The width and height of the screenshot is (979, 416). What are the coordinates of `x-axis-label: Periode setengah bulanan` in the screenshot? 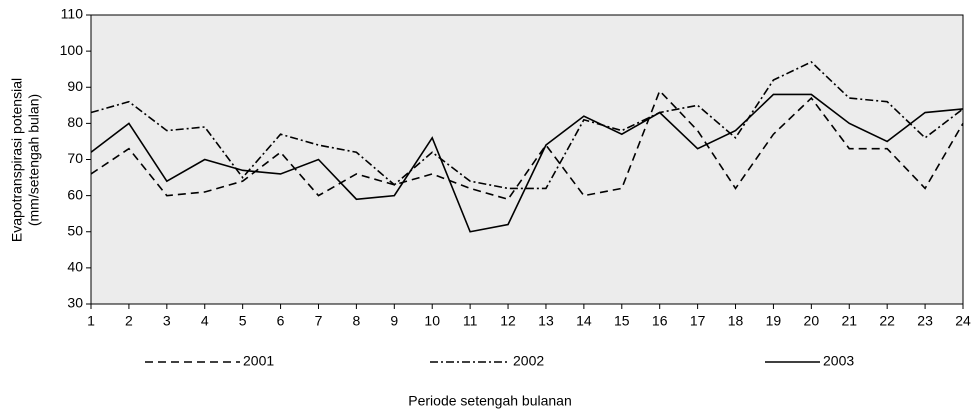 It's located at (489, 401).